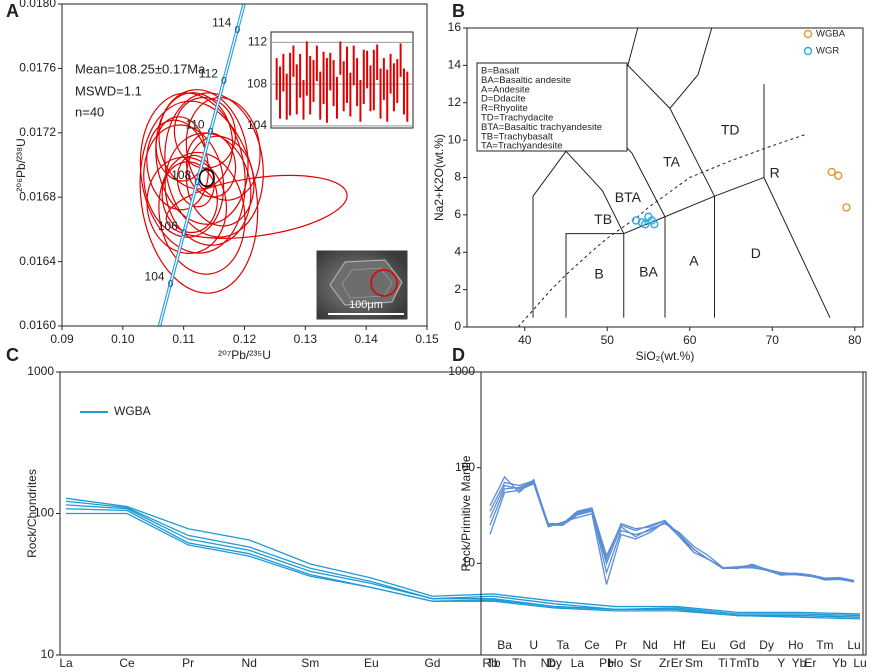 The image size is (872, 672). What do you see at coordinates (827, 51) in the screenshot?
I see `legend-label: WGR` at bounding box center [827, 51].